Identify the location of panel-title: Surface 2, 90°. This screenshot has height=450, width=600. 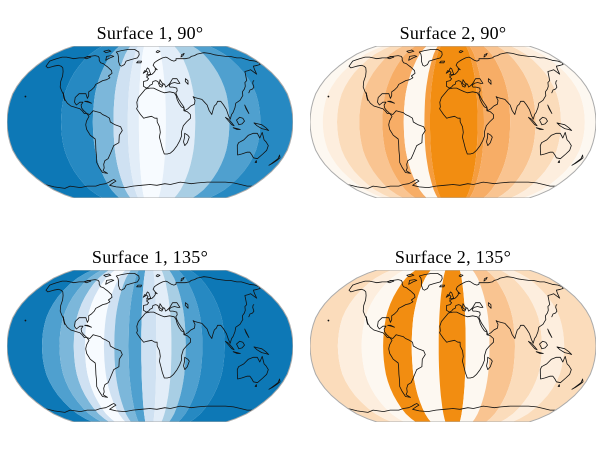
(453, 33).